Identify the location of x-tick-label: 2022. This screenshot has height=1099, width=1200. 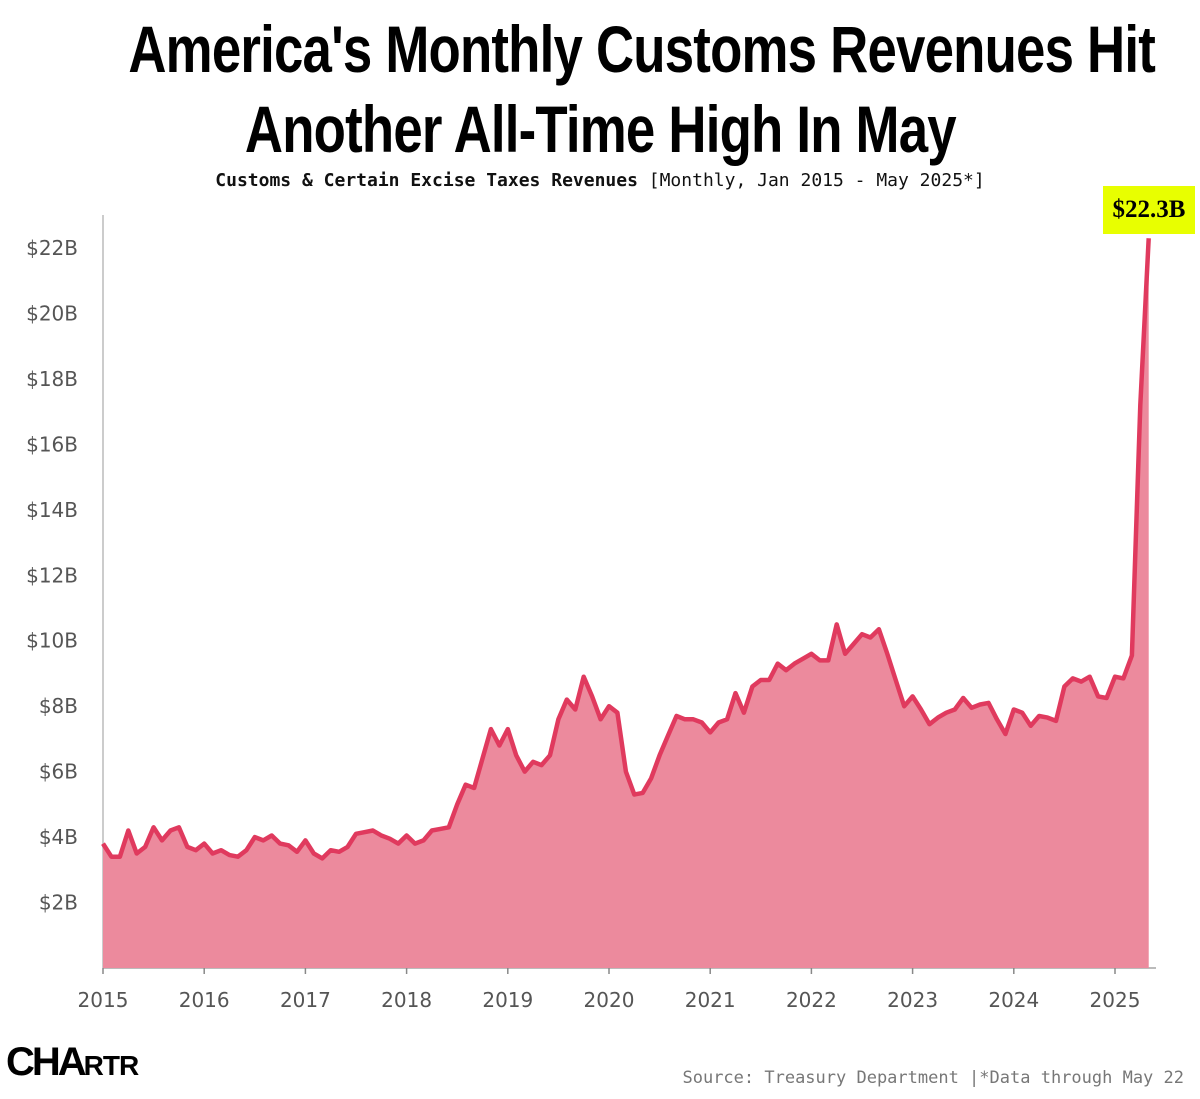
(811, 1000).